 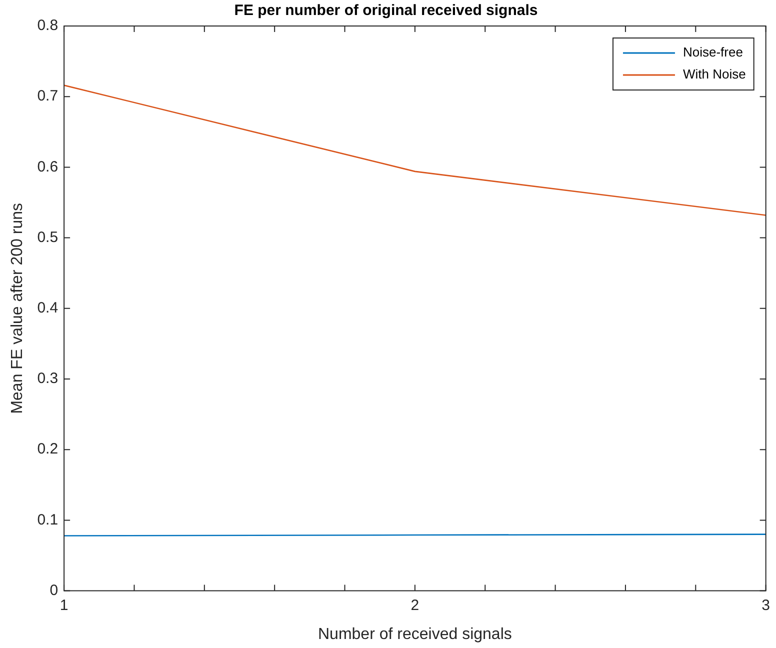 What do you see at coordinates (714, 74) in the screenshot?
I see `legend-label: With Noise` at bounding box center [714, 74].